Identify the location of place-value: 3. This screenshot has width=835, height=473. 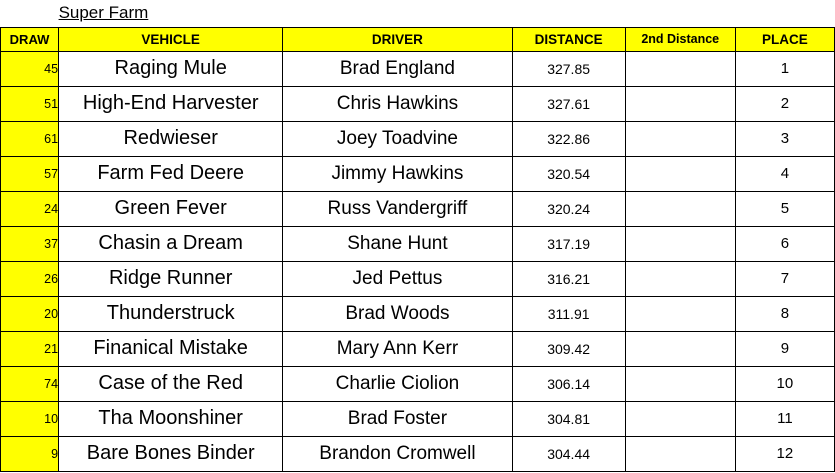
(784, 138).